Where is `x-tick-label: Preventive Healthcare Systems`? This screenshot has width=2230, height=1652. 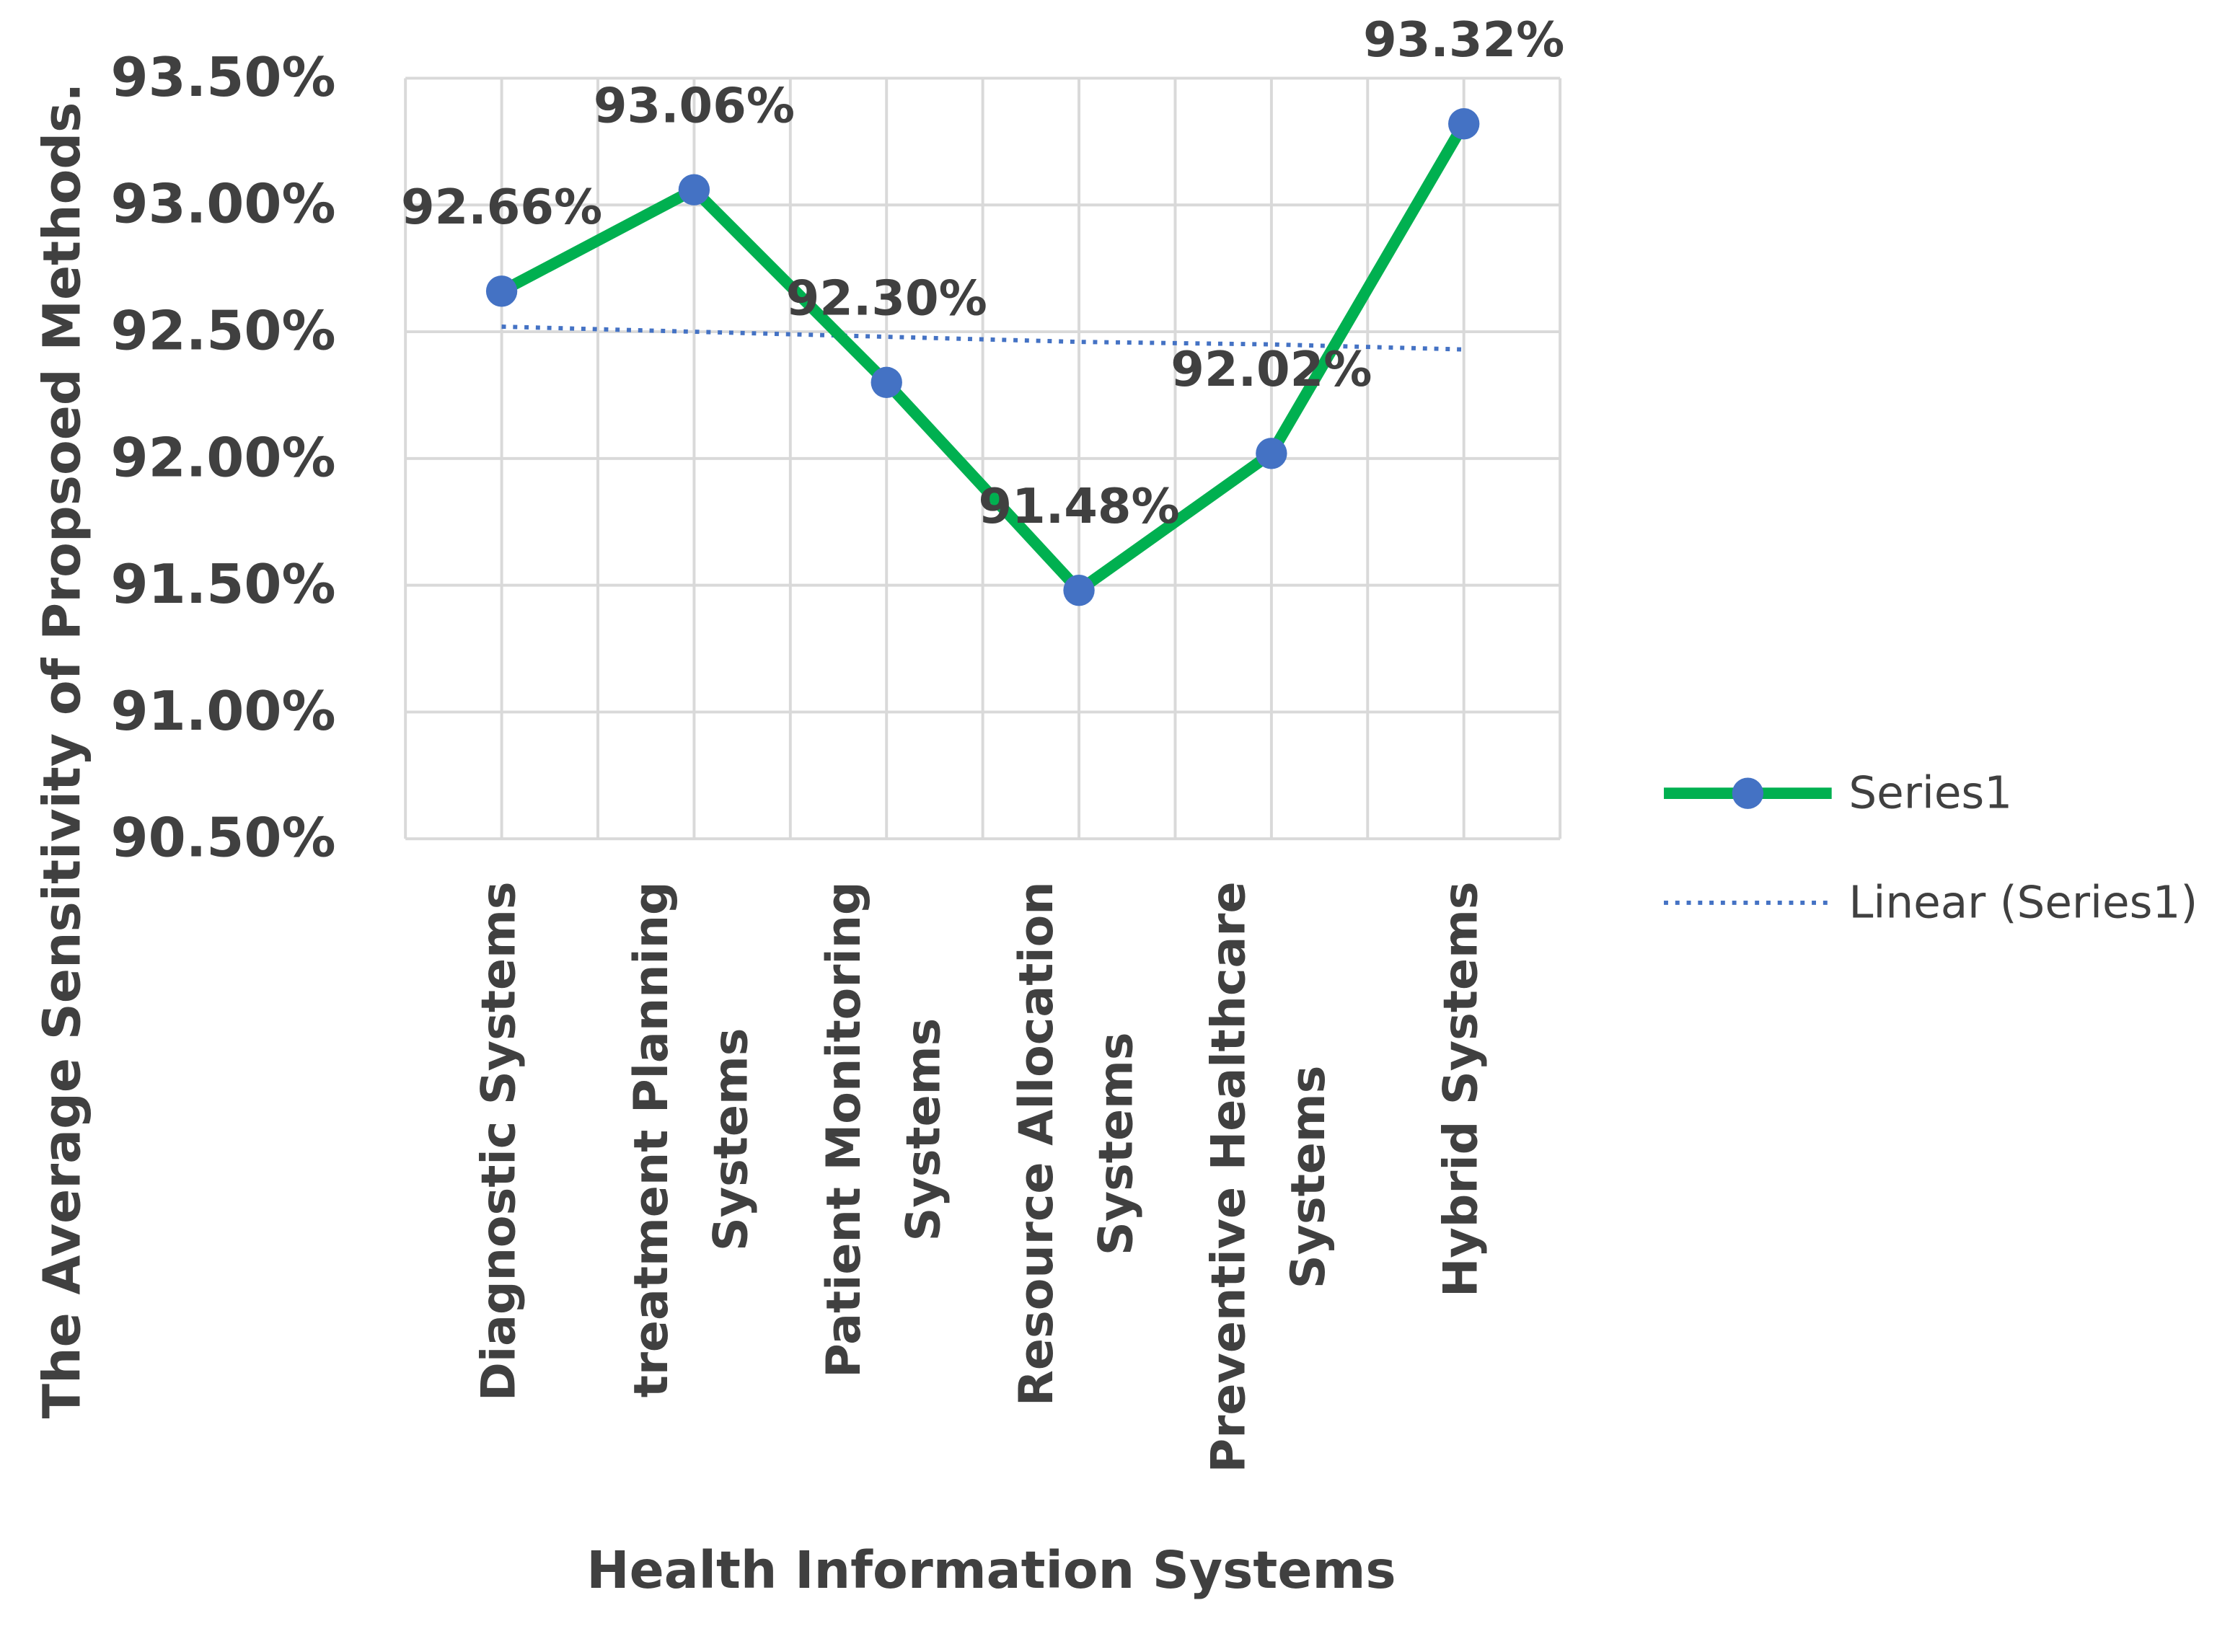
x-tick-label: Preventive Healthcare Systems is located at coordinates (1269, 1176).